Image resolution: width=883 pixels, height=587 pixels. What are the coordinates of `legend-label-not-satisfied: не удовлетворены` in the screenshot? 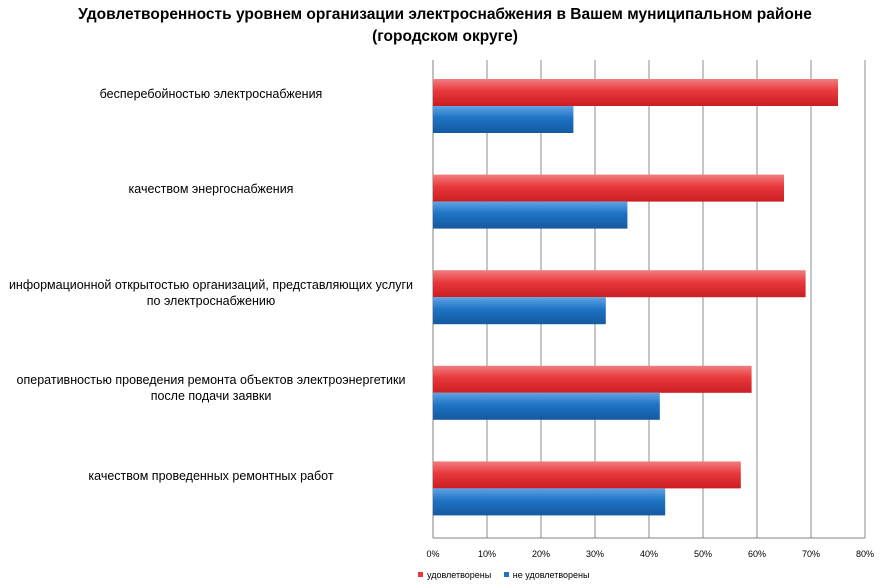 It's located at (551, 574).